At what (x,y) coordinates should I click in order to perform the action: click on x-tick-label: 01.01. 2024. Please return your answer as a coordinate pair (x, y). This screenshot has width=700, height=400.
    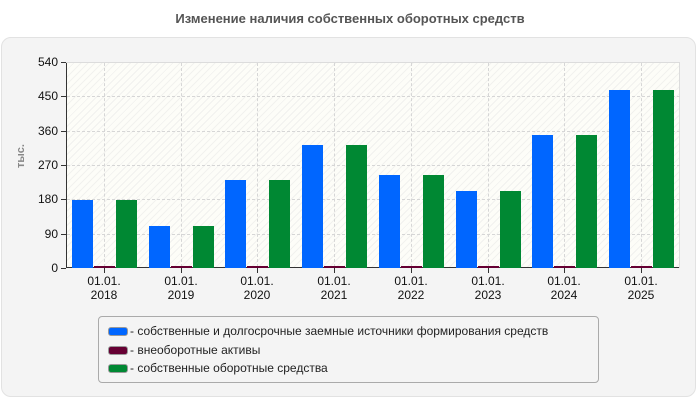
    Looking at the image, I should click on (564, 288).